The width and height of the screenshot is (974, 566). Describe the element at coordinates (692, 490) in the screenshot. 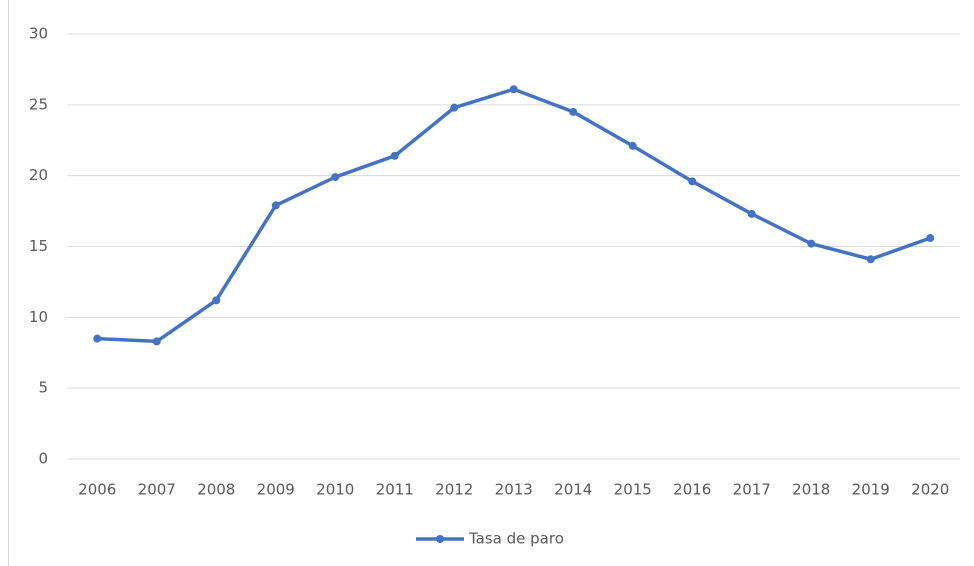

I see `x-tick-label: 2016` at that location.